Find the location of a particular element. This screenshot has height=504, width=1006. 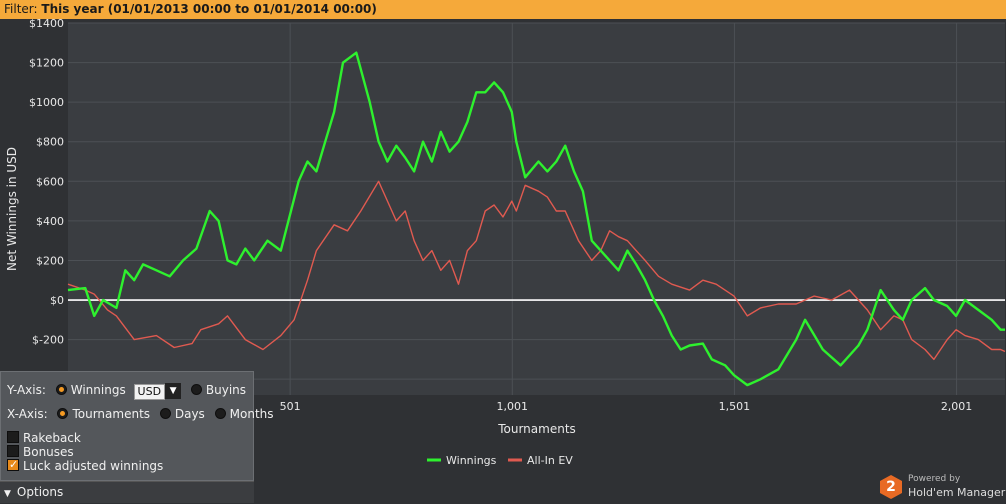

radio-tournaments-label: Tournaments is located at coordinates (111, 414).